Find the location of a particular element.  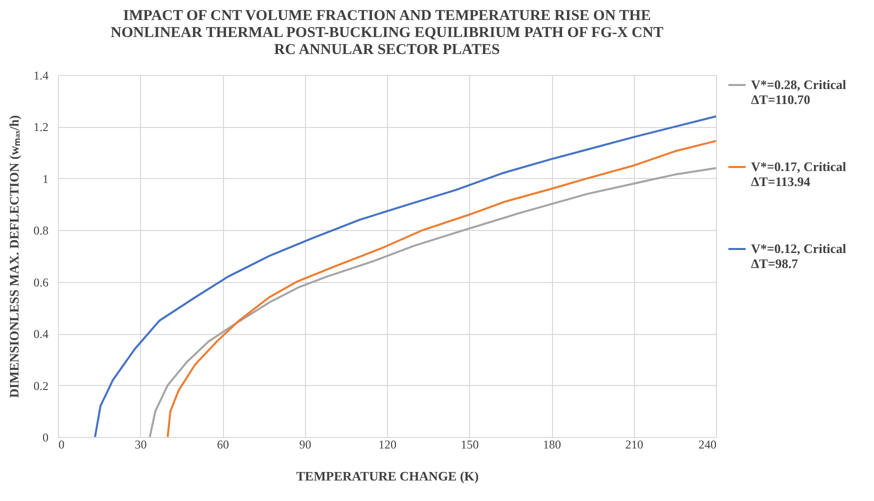

y-tick-label: 0.6 is located at coordinates (41, 282).